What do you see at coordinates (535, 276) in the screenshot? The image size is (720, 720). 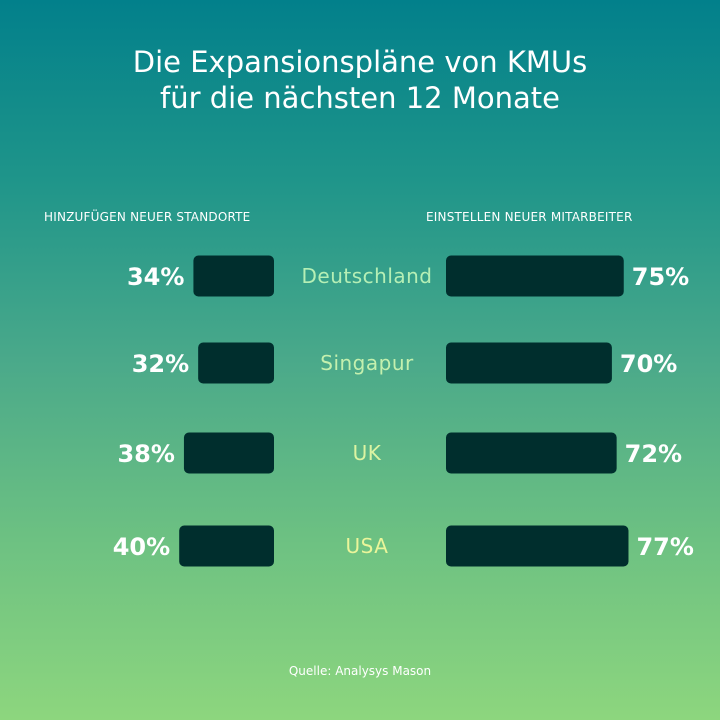 I see `bar-right-deutschland` at bounding box center [535, 276].